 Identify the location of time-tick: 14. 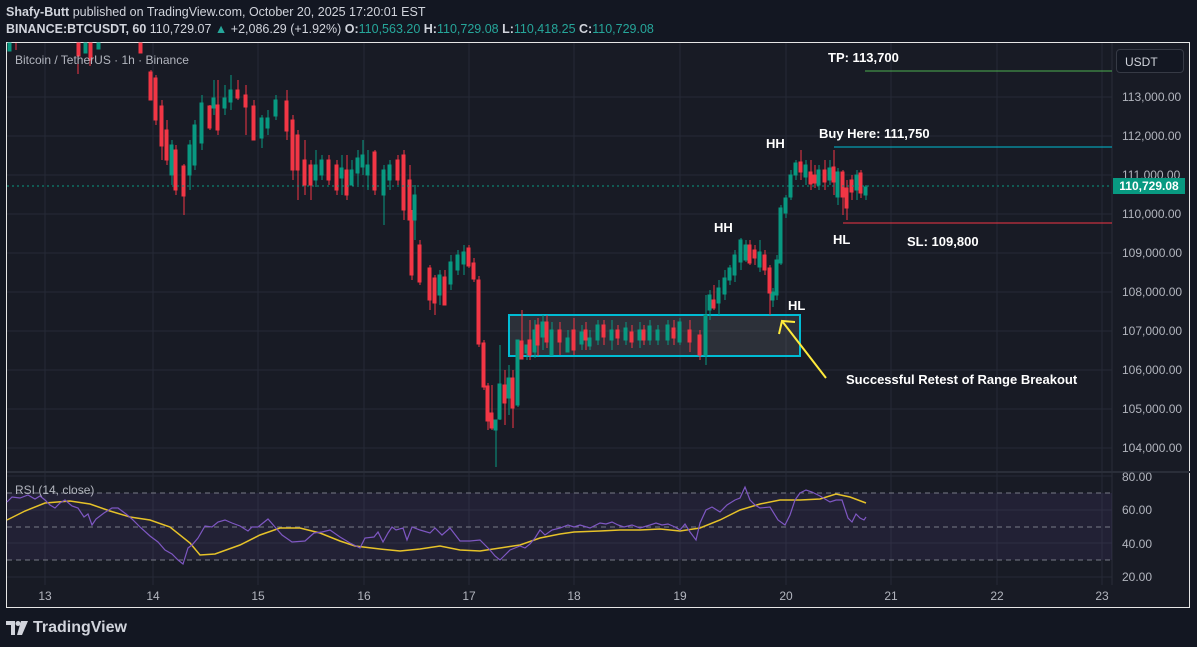
(153, 596).